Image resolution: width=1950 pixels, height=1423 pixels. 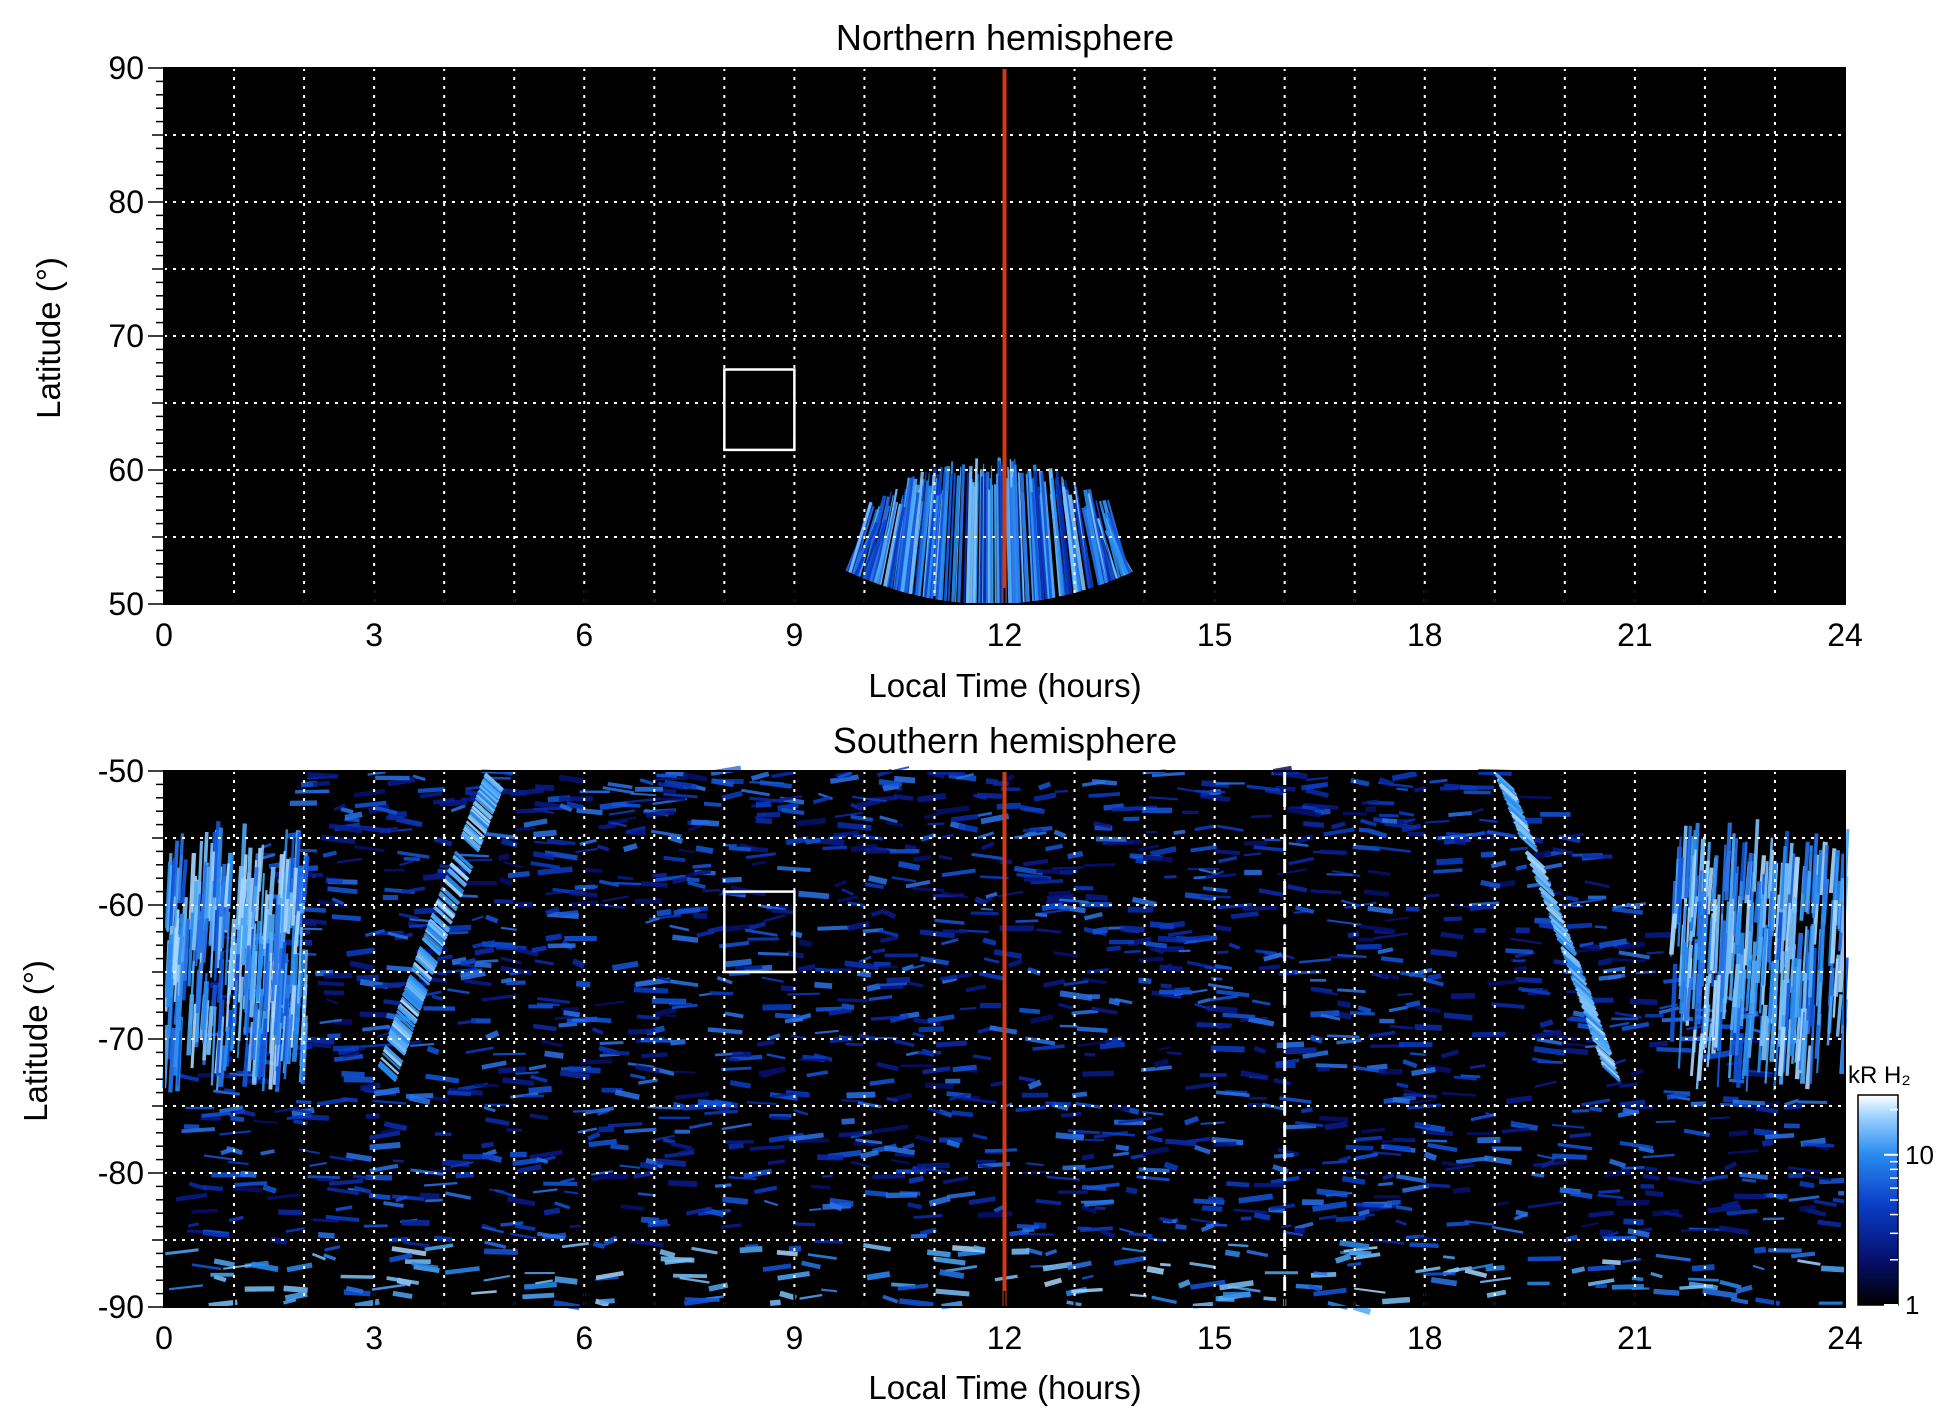 What do you see at coordinates (794, 1338) in the screenshot?
I see `x-tick-label: 9` at bounding box center [794, 1338].